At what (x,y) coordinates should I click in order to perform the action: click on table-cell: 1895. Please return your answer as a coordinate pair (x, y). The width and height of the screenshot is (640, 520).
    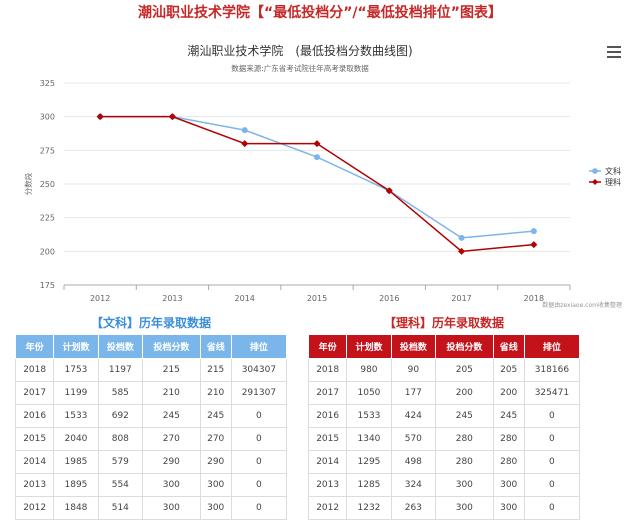
    Looking at the image, I should click on (76, 485).